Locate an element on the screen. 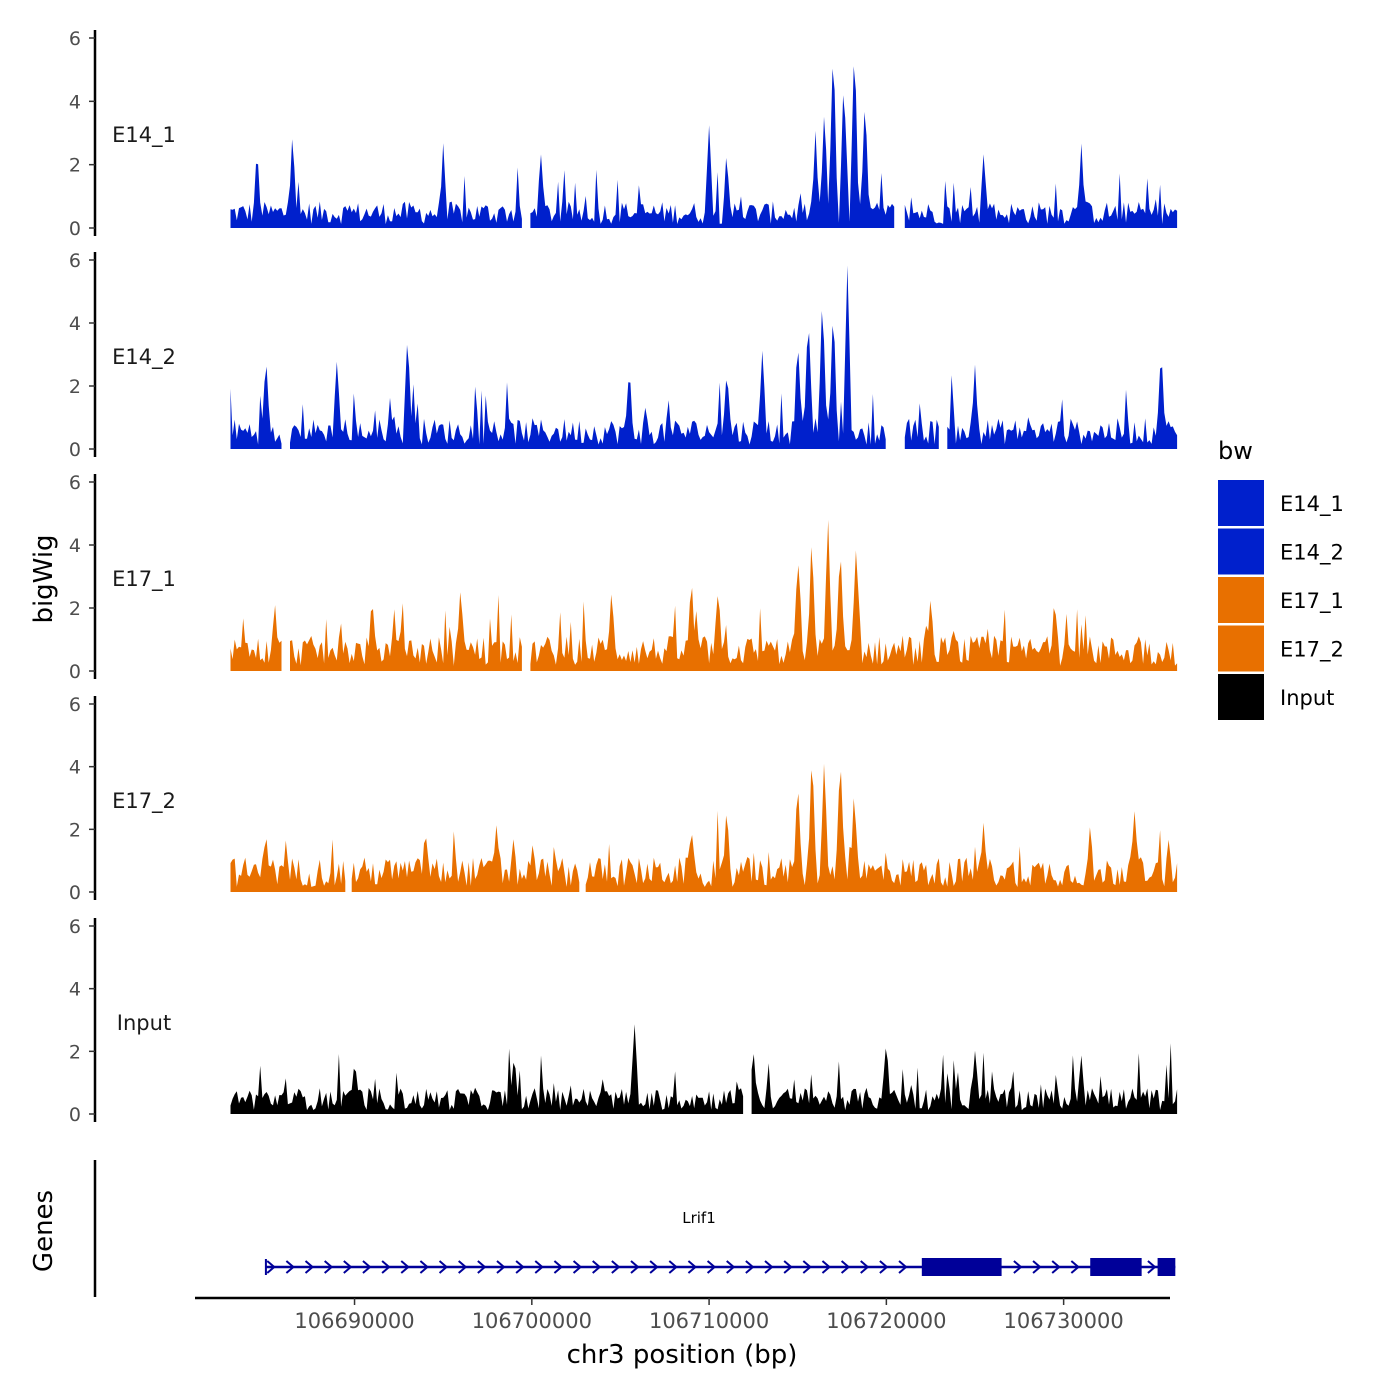 Image resolution: width=1400 pixels, height=1400 pixels. legend-label-E14_1: E14_1 is located at coordinates (1312, 504).